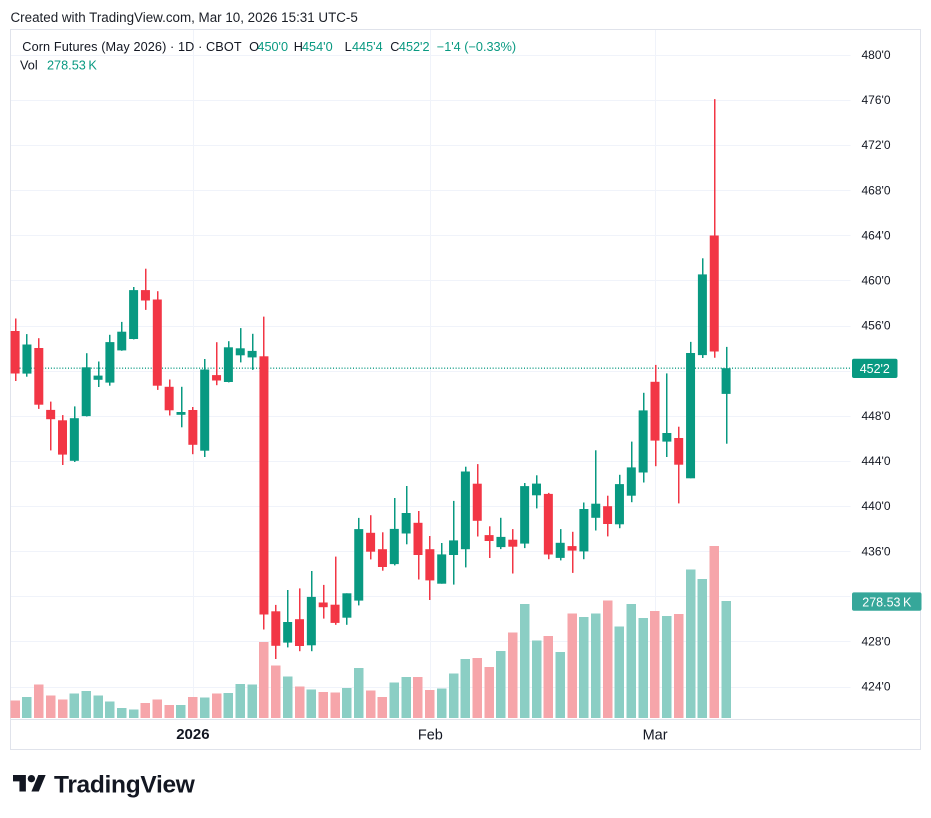  I want to click on svg-text: 424'0, so click(876, 687).